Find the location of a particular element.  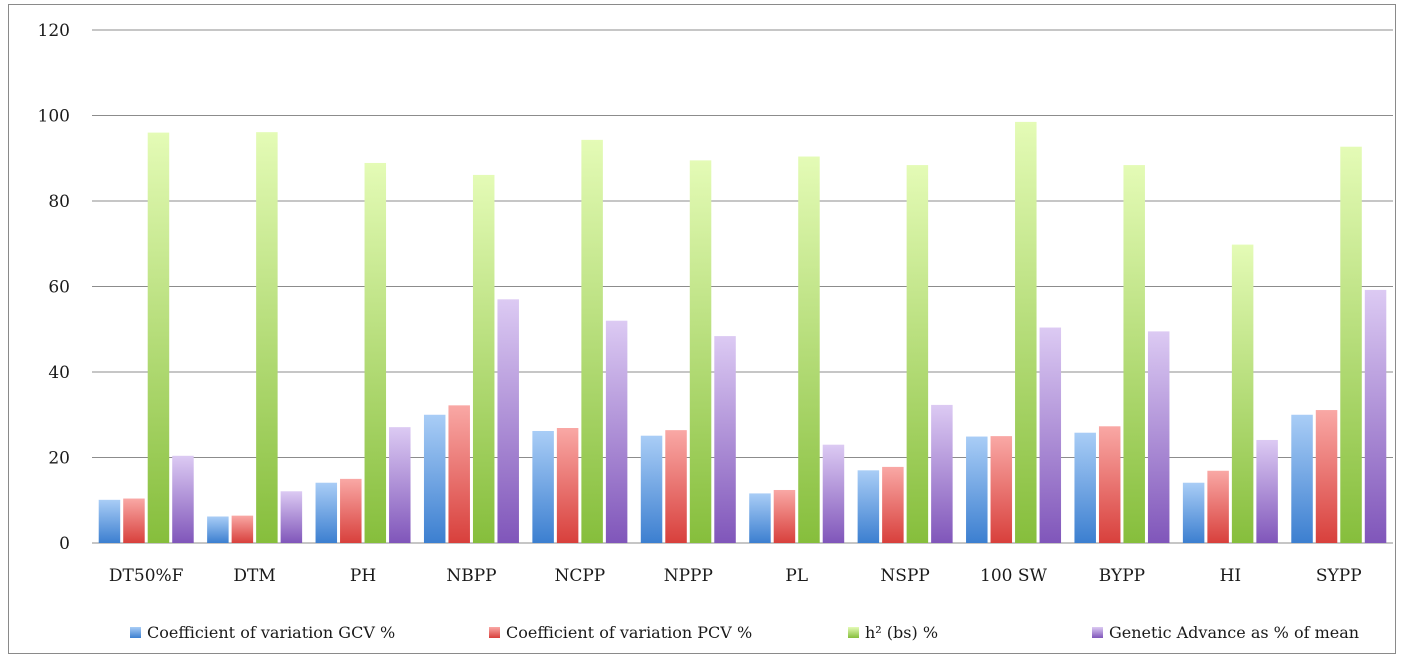

y-tick-label: 0 is located at coordinates (64, 544).